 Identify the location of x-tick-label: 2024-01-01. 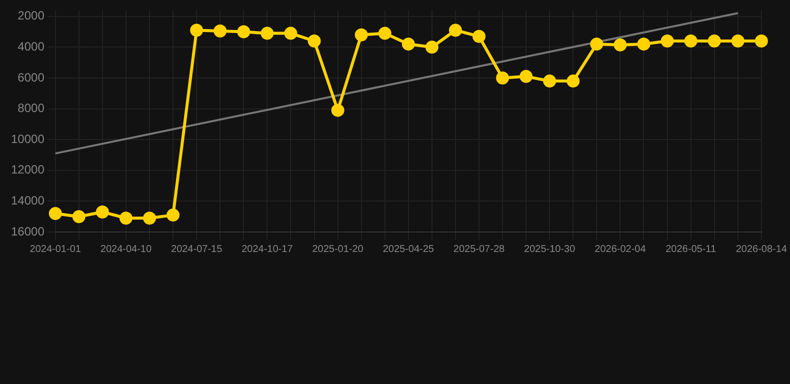
(56, 249).